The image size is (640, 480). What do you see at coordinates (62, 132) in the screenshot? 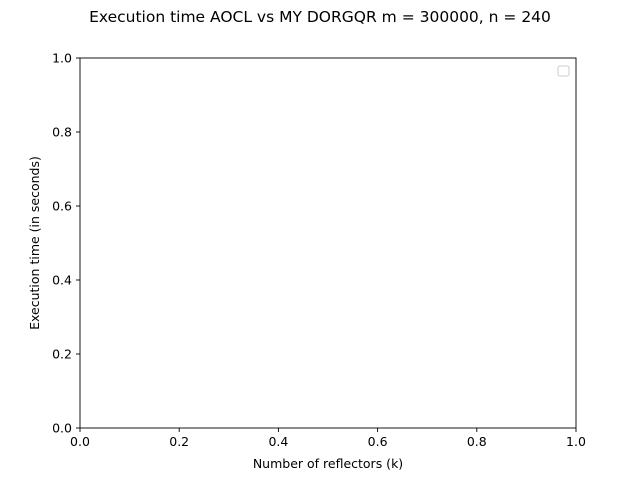
I see `y-tick-label: 0.8` at bounding box center [62, 132].